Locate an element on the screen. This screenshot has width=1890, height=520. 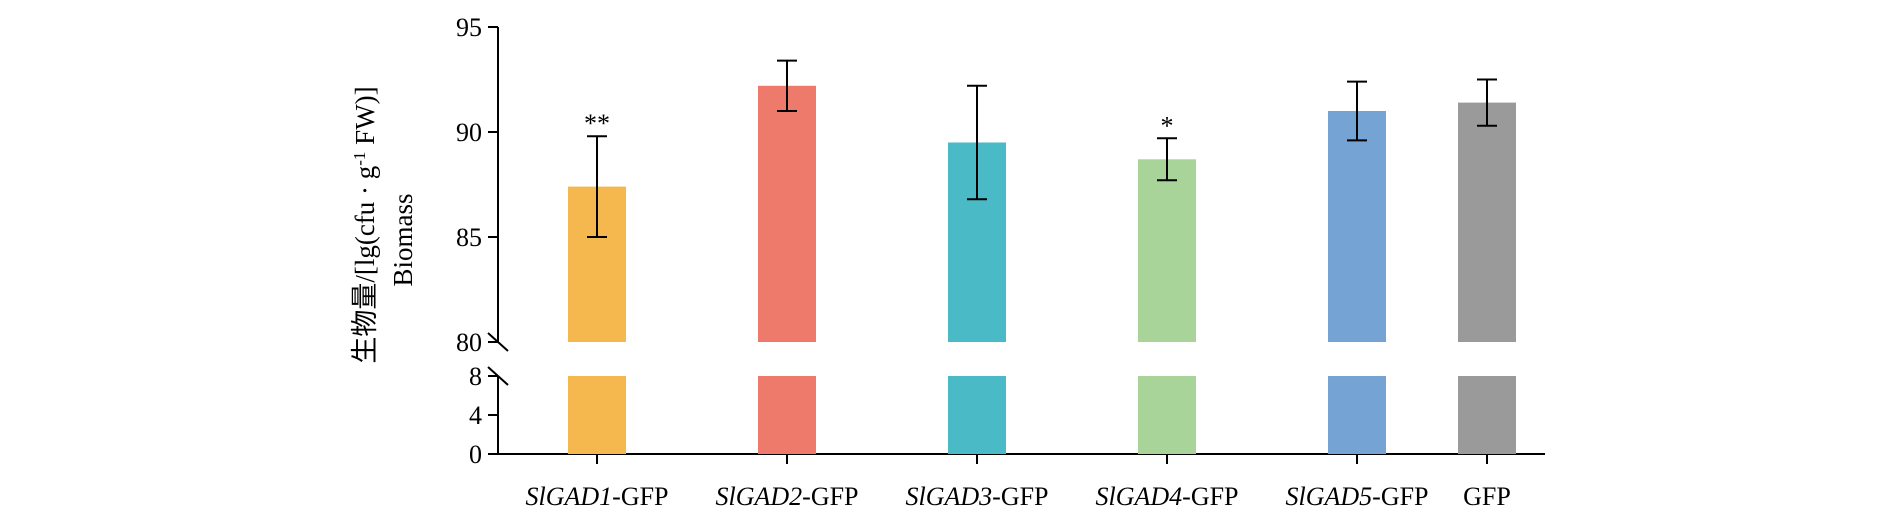
category-gene-name: SlGAD4 is located at coordinates (1138, 496).